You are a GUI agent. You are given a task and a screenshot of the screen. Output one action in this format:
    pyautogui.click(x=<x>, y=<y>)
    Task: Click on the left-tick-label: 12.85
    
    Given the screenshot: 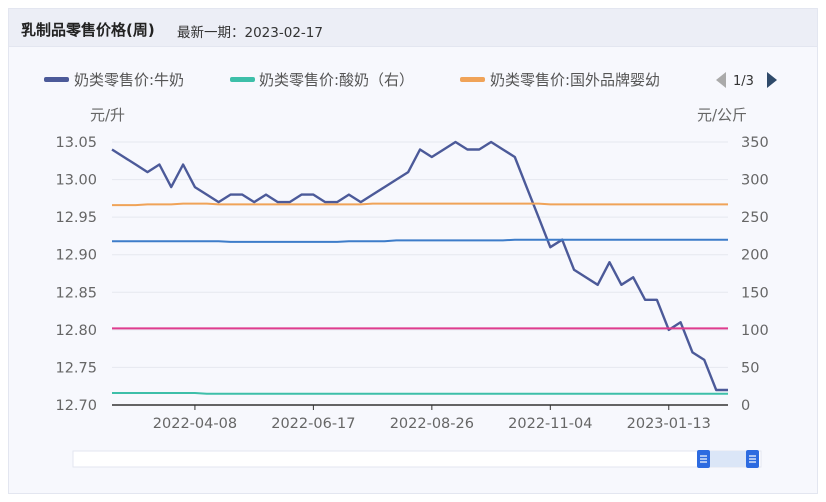 What is the action you would take?
    pyautogui.click(x=76, y=293)
    